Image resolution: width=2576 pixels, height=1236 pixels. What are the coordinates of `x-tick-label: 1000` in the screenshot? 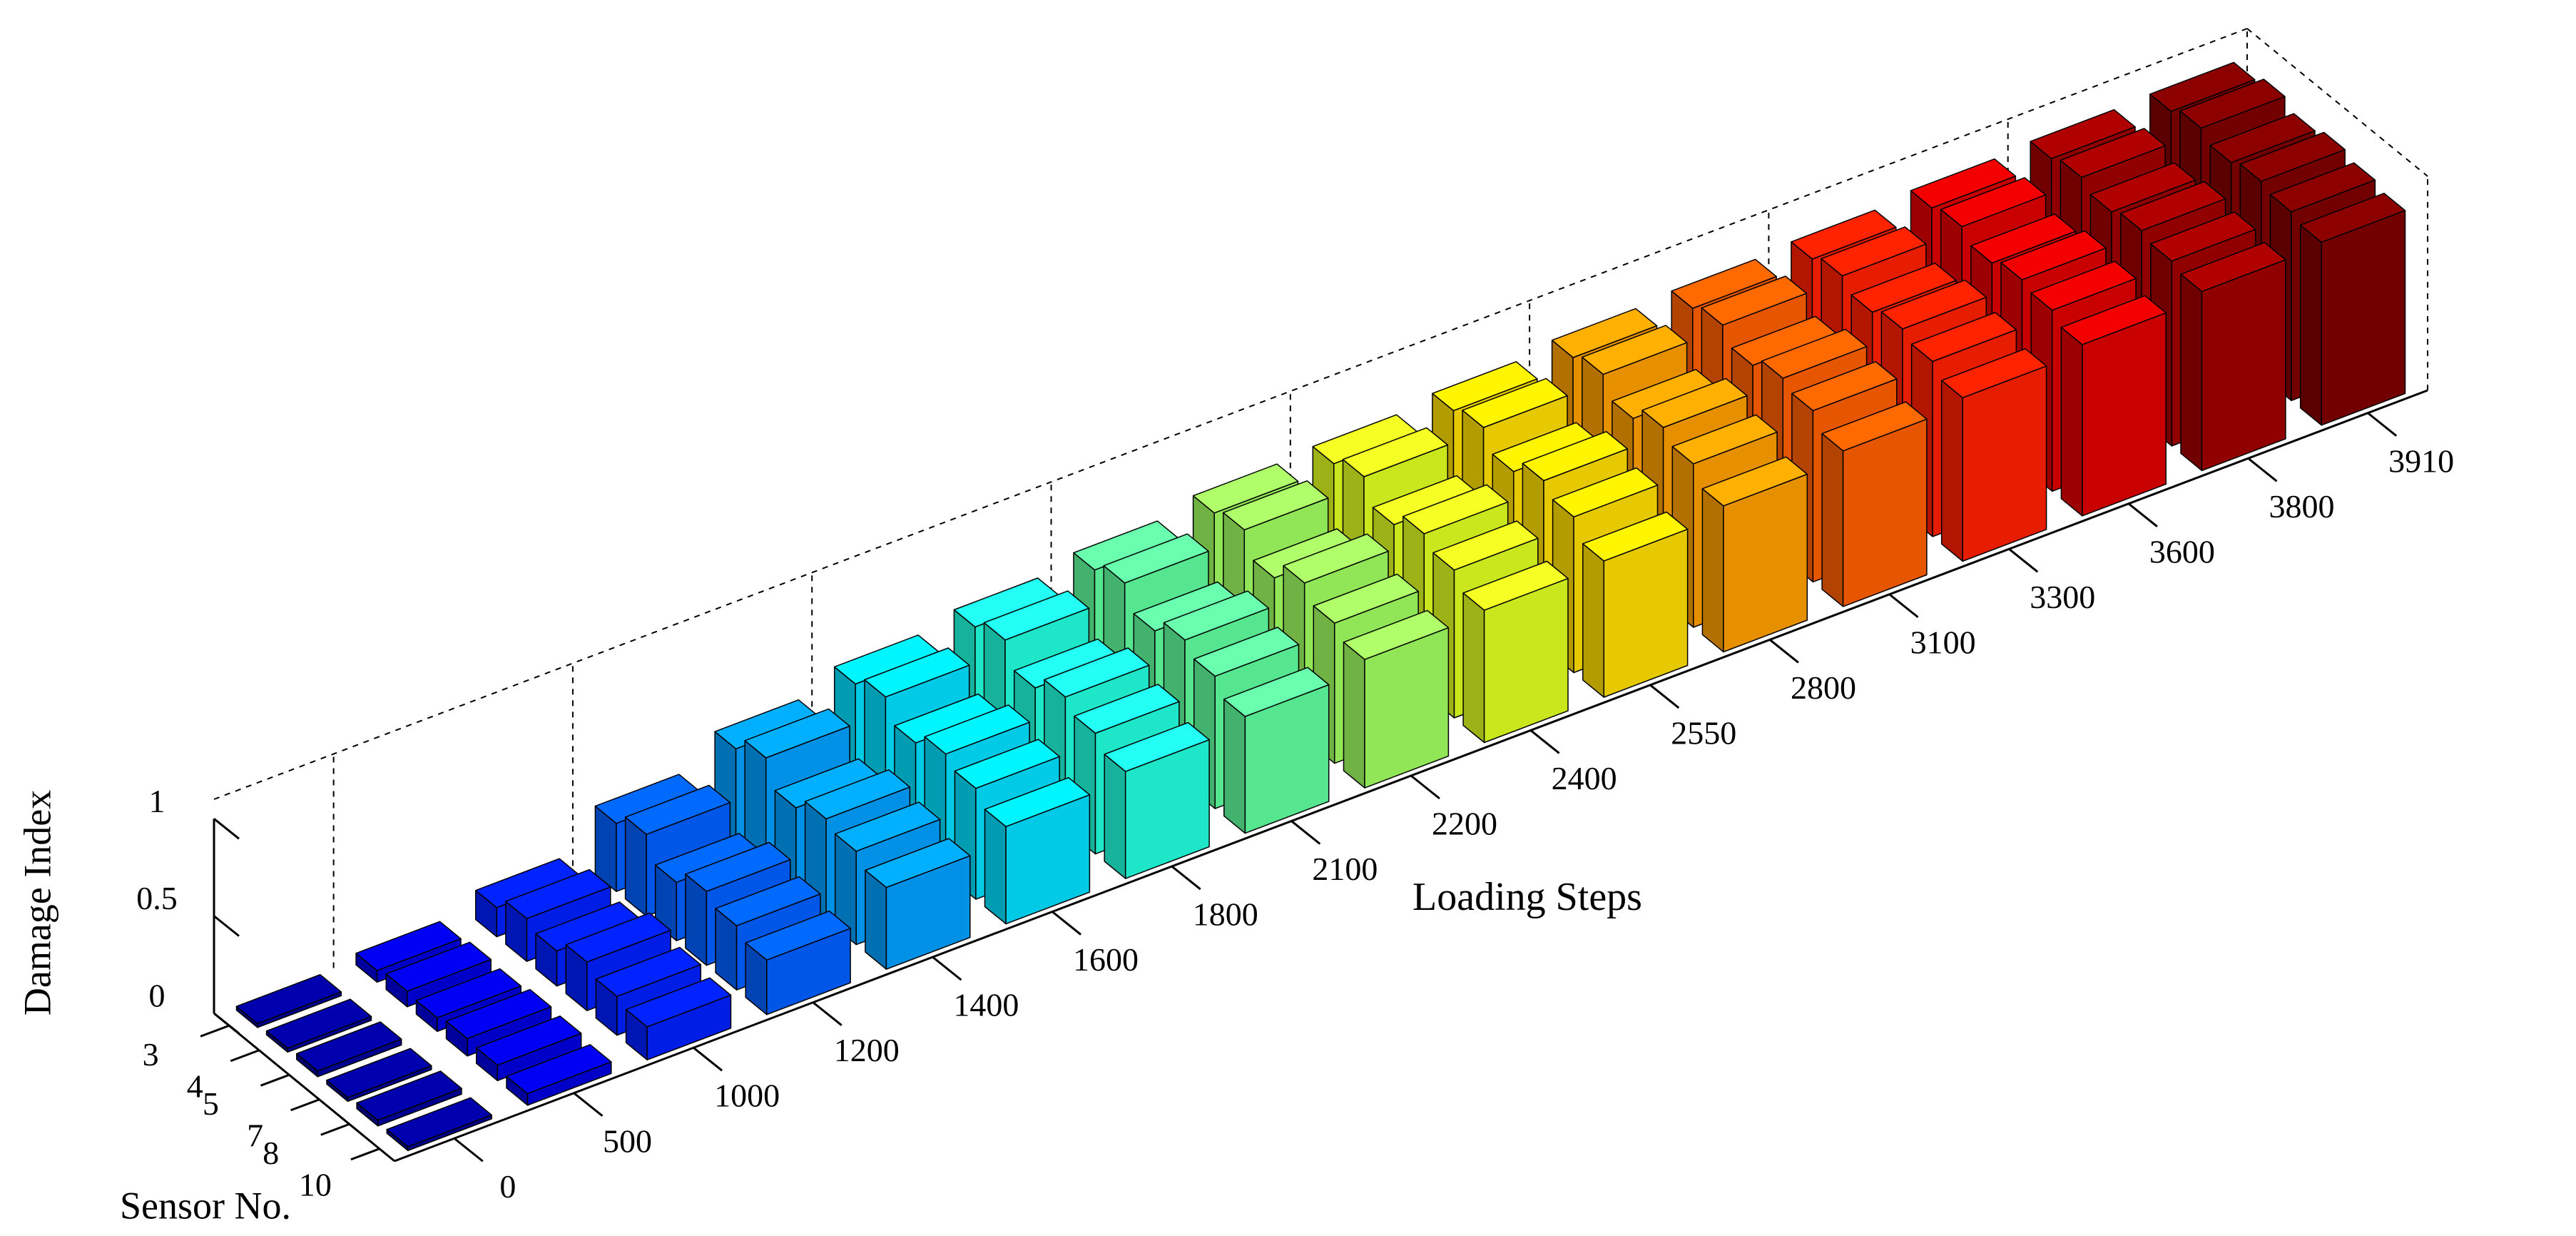 It's located at (747, 1096).